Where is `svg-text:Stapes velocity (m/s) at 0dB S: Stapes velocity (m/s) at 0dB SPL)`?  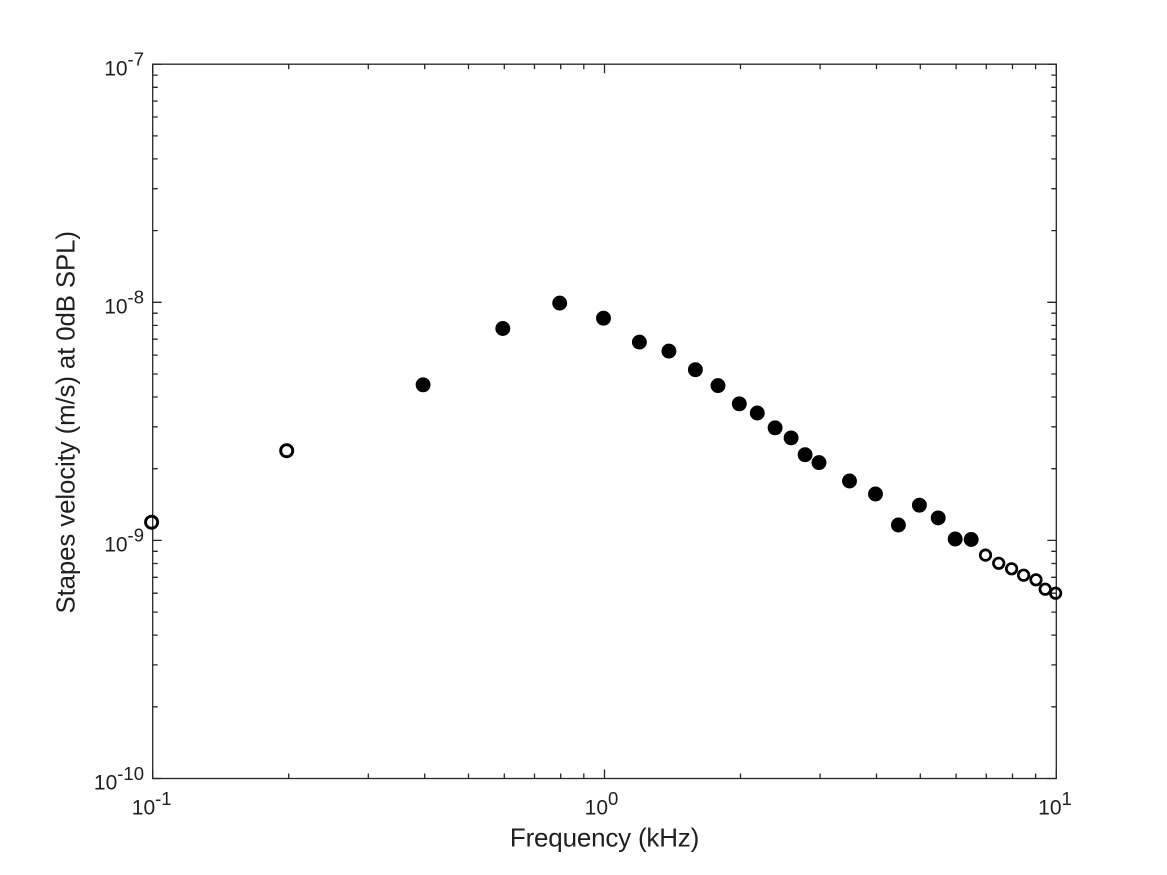 svg-text:Stapes velocity (m/s) at 0dB S: Stapes velocity (m/s) at 0dB SPL) is located at coordinates (67, 422).